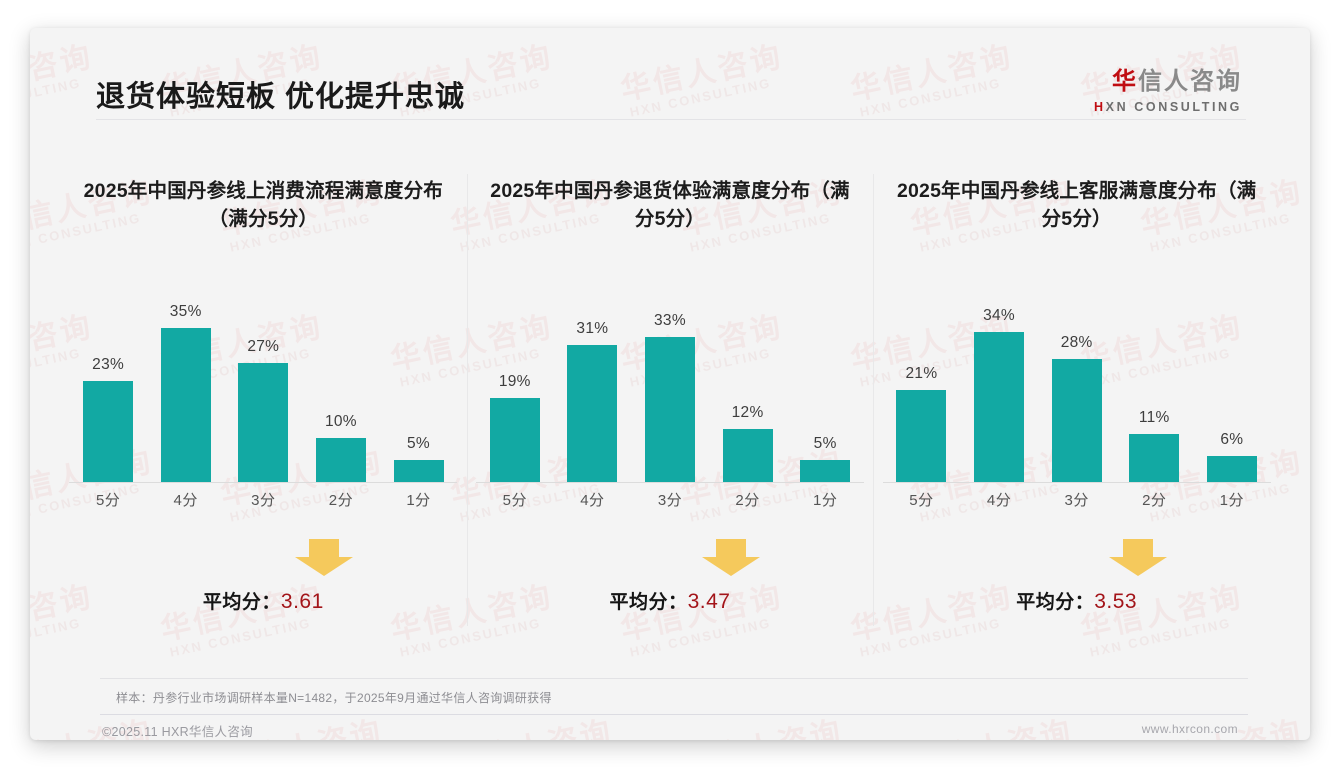 This screenshot has width=1340, height=780. What do you see at coordinates (1154, 417) in the screenshot?
I see `bar-value-label: 11%` at bounding box center [1154, 417].